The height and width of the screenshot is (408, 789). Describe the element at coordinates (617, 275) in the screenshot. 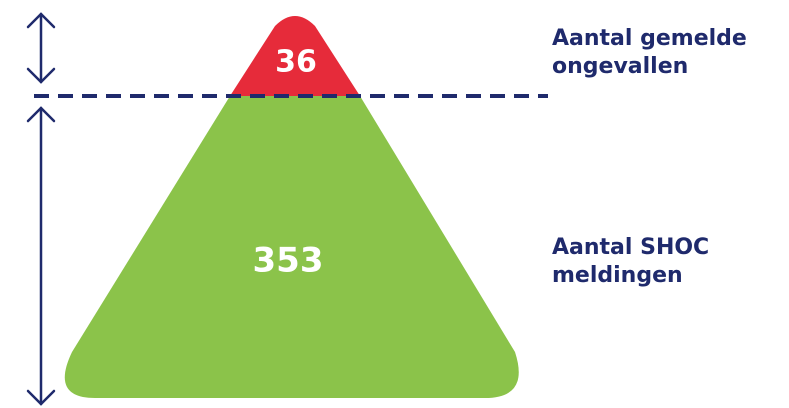

I see `bottom-label-line2: meldingen` at that location.